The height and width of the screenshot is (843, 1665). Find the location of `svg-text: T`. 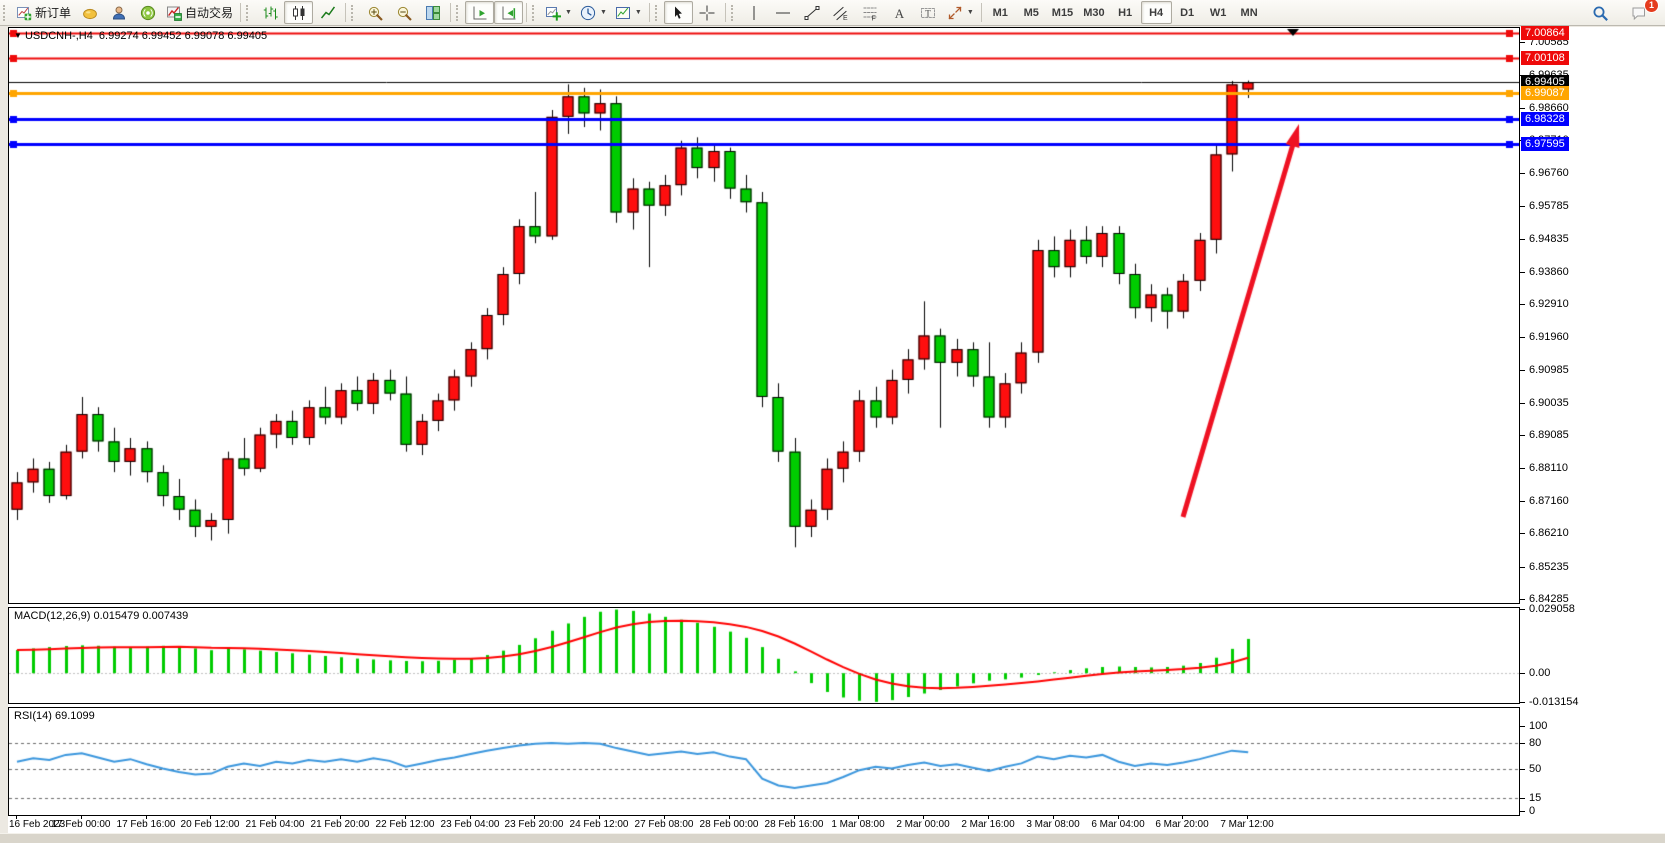

svg-text: T is located at coordinates (929, 13).